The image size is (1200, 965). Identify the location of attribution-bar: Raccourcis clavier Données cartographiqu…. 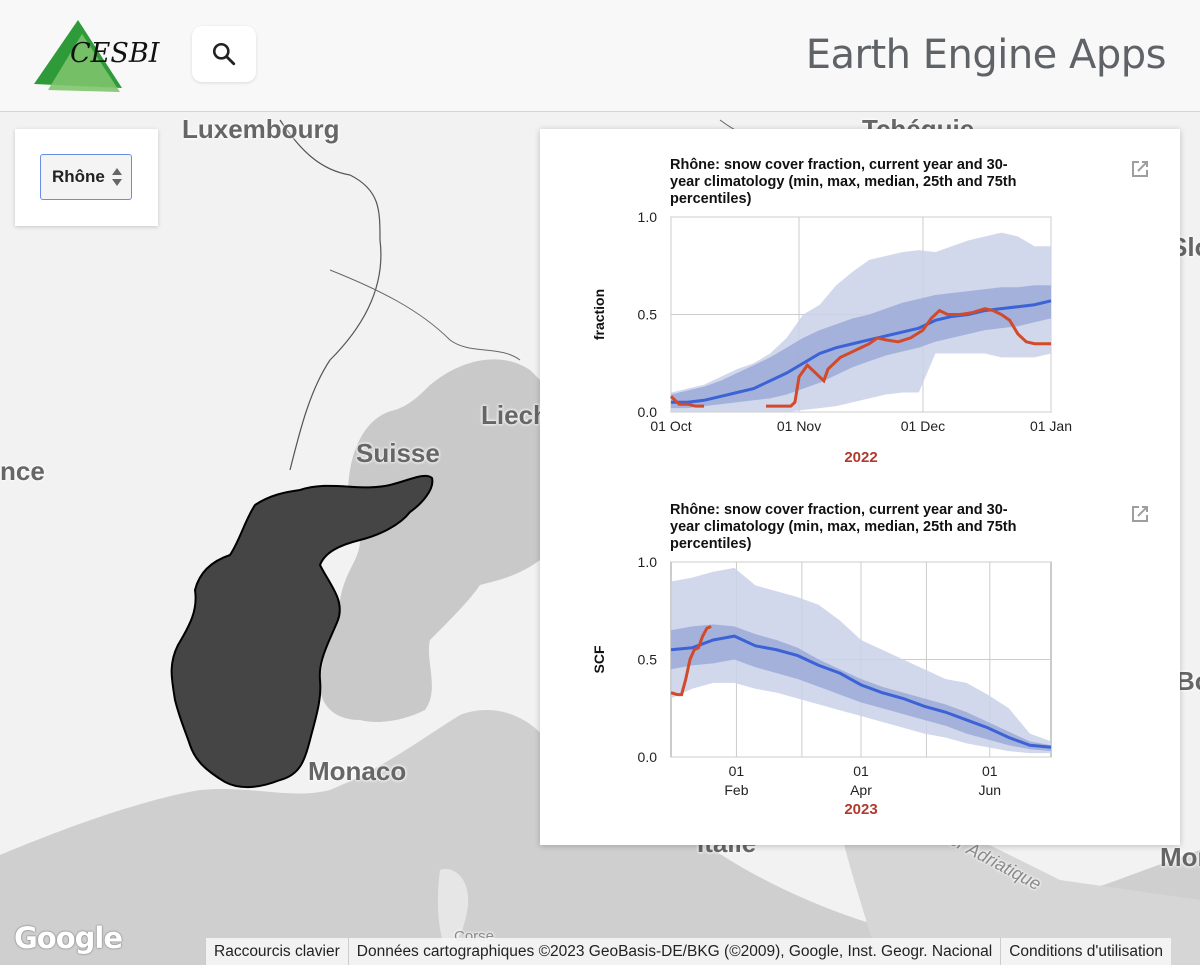
(688, 951).